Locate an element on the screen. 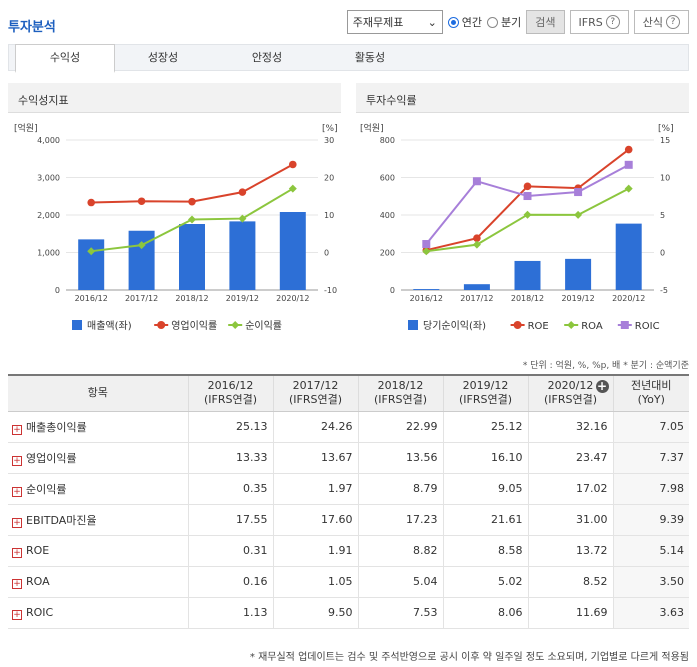 The image size is (697, 667). tab-stability: 안정성 is located at coordinates (267, 57).